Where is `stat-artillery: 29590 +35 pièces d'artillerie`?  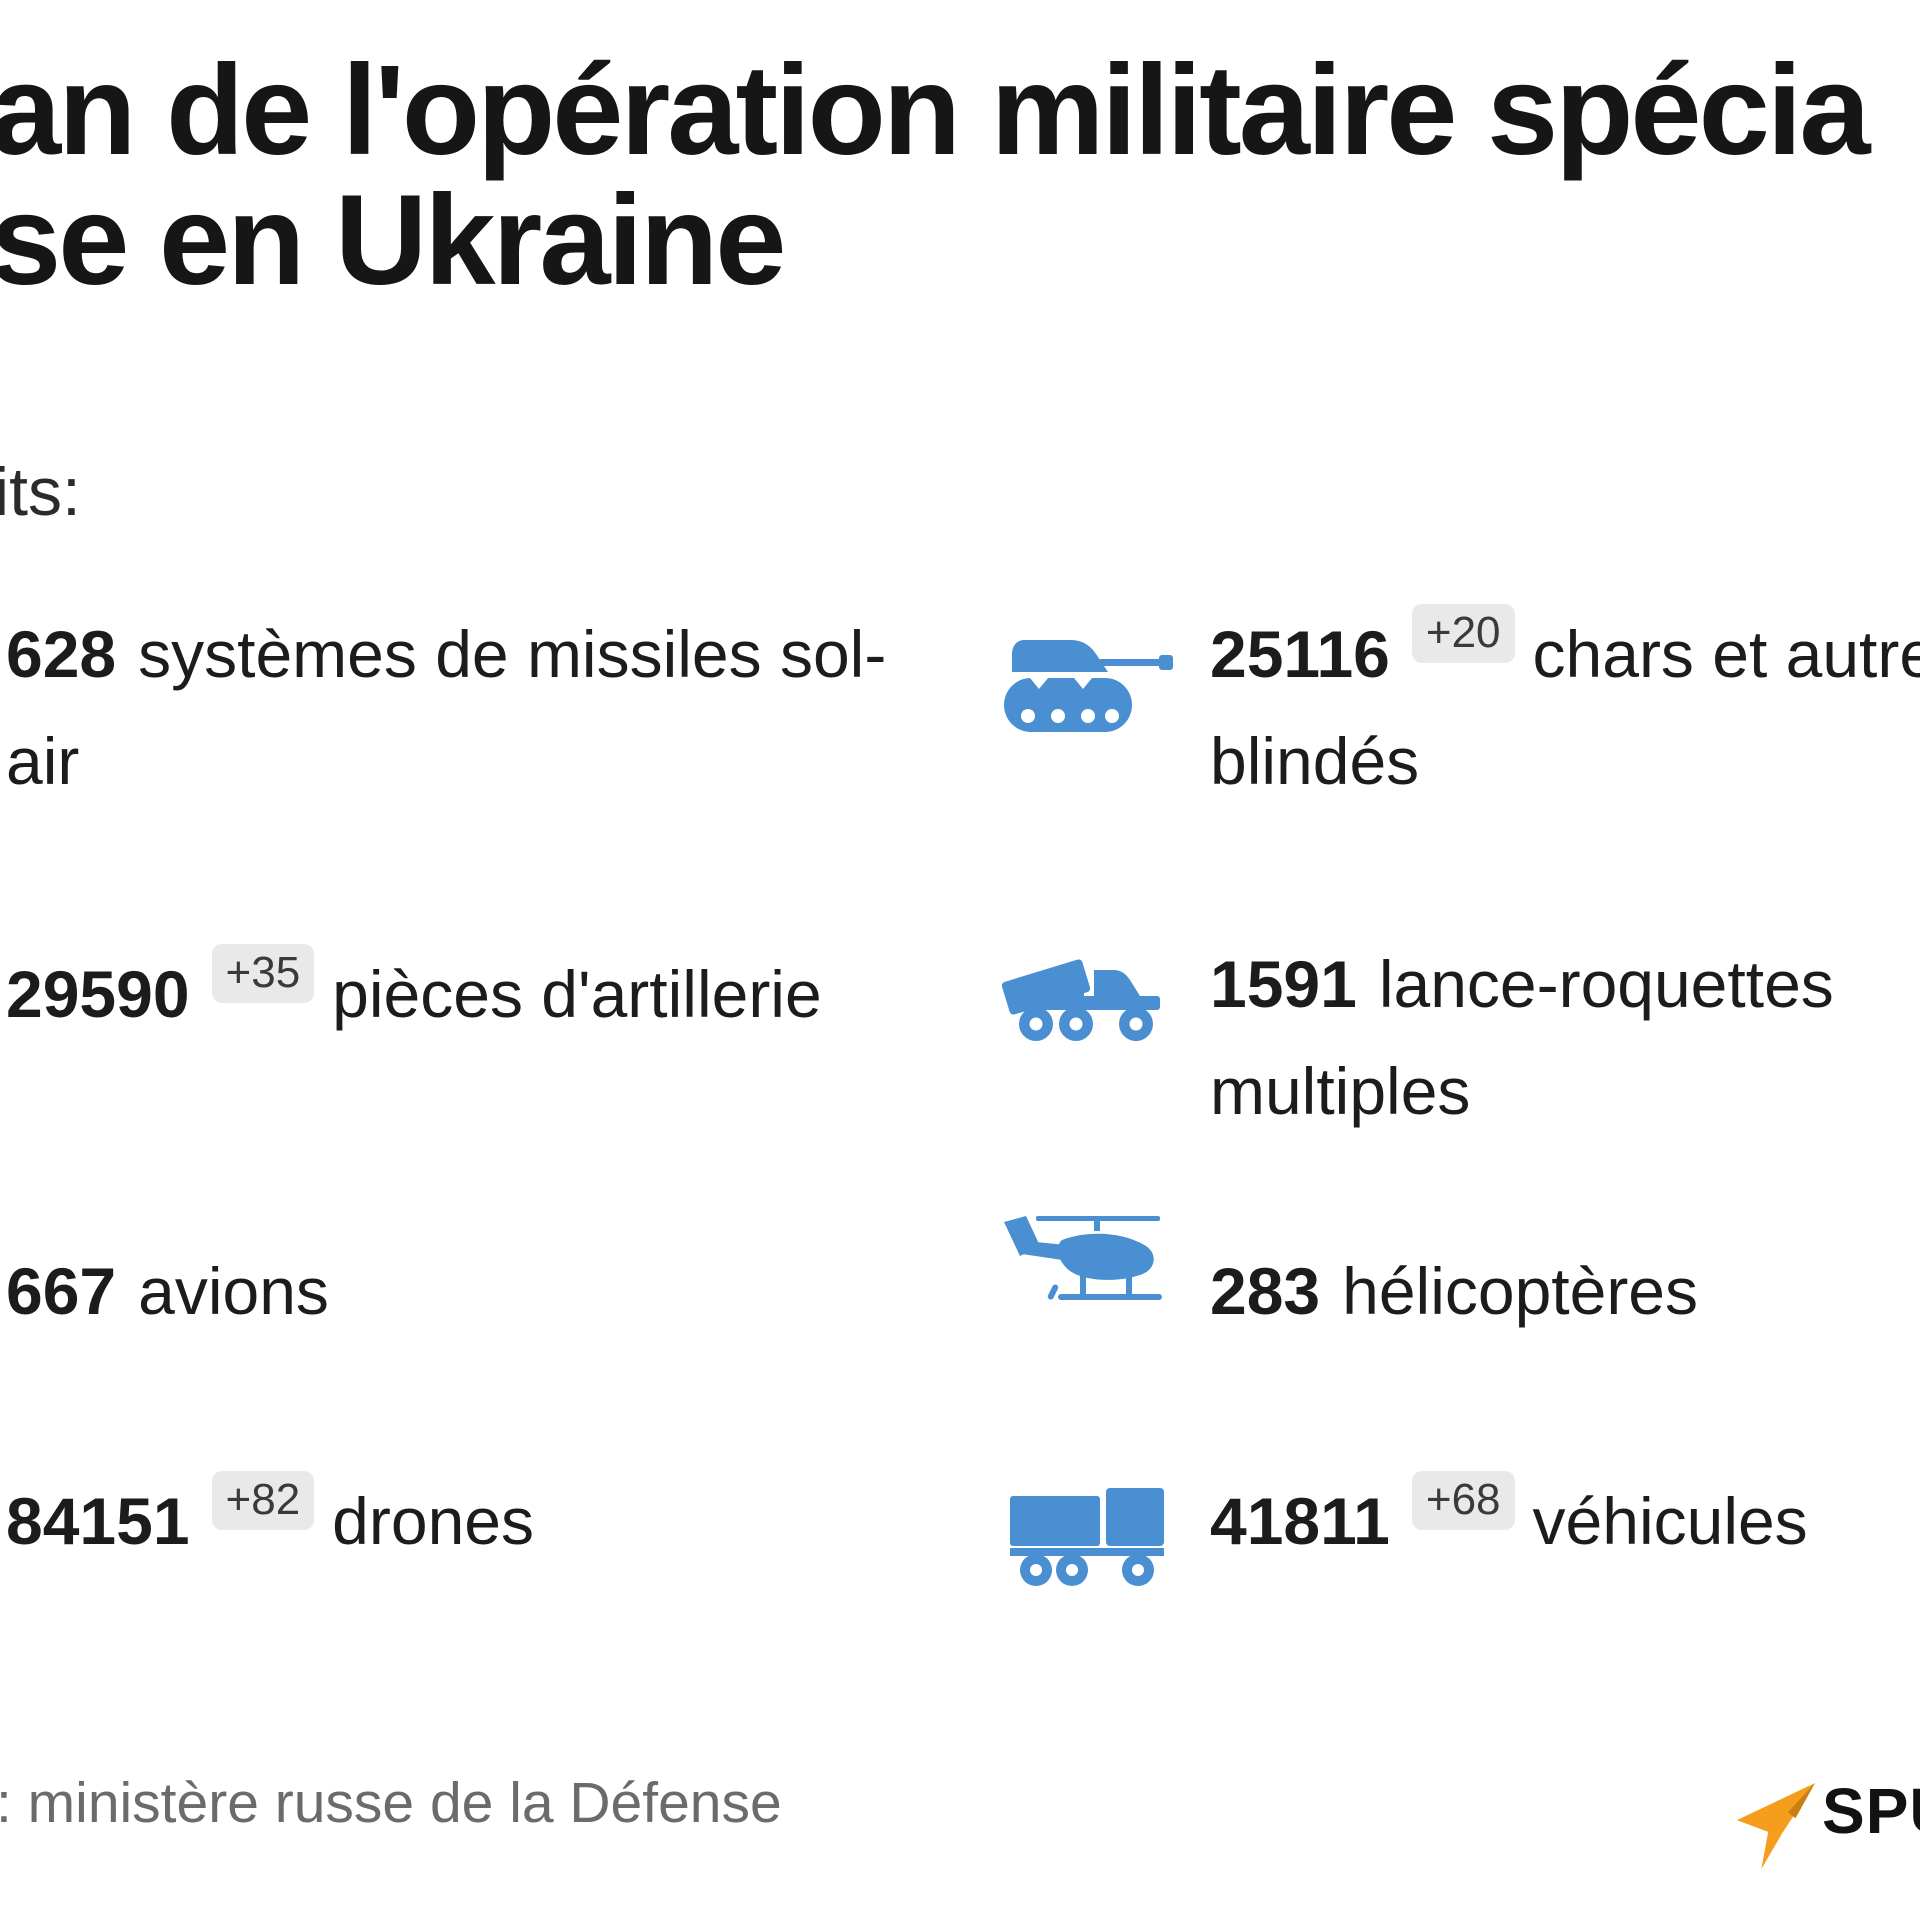
stat-artillery: 29590 +35 pièces d'artillerie is located at coordinates (414, 994).